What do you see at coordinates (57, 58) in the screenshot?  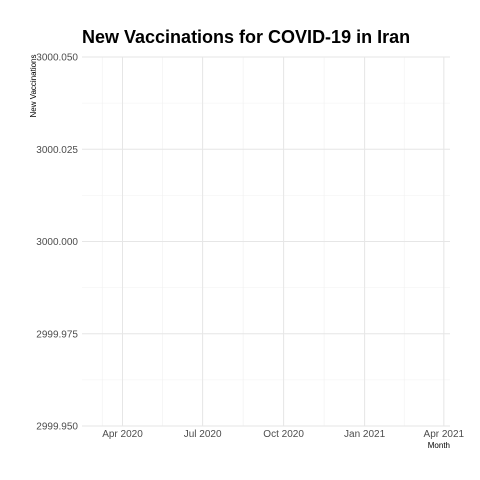 I see `y-tick-label: 3000.050` at bounding box center [57, 58].